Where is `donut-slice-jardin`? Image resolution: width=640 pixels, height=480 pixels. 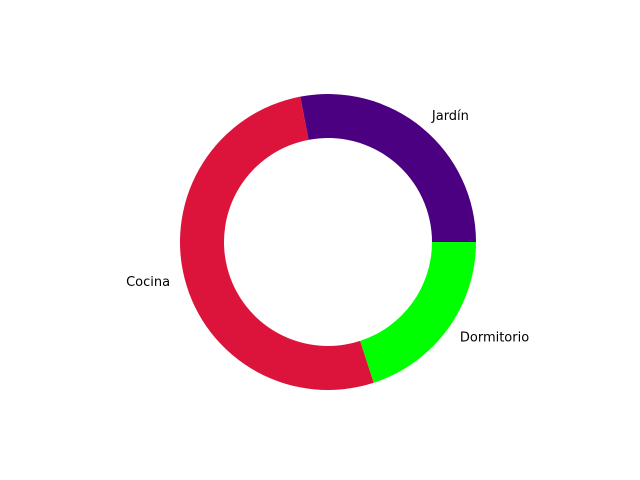 donut-slice-jardin is located at coordinates (388, 168).